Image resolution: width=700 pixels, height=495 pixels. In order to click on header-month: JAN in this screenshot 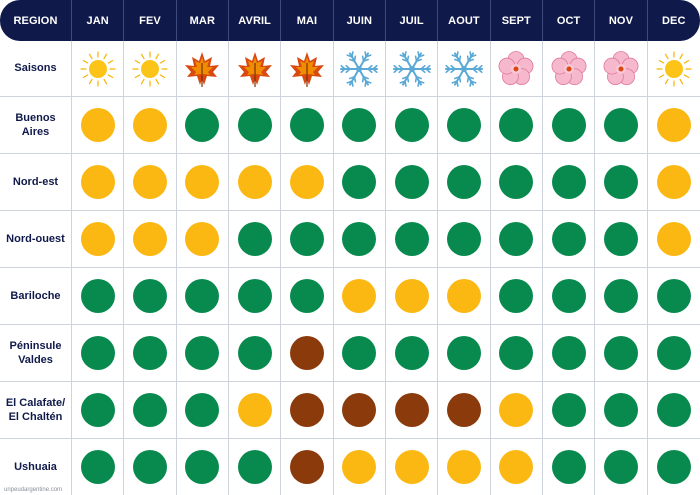, I will do `click(98, 20)`.